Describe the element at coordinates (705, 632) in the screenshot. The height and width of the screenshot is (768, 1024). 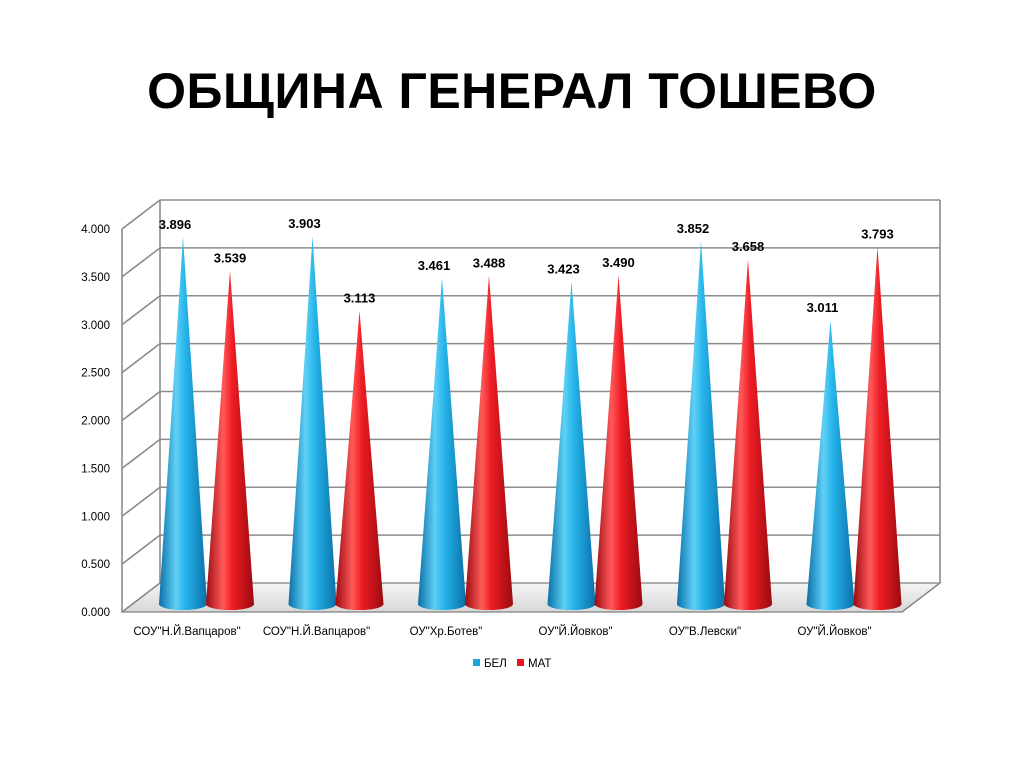
I see `category-label: ОУ"В.Левски"` at that location.